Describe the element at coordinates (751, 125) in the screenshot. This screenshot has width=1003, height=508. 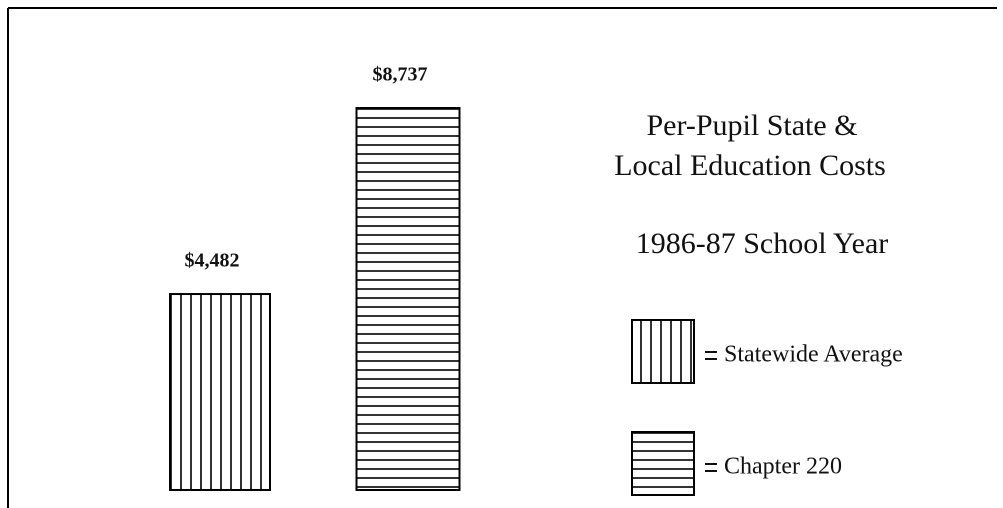
I see `chart-title: Per-Pupil State &` at that location.